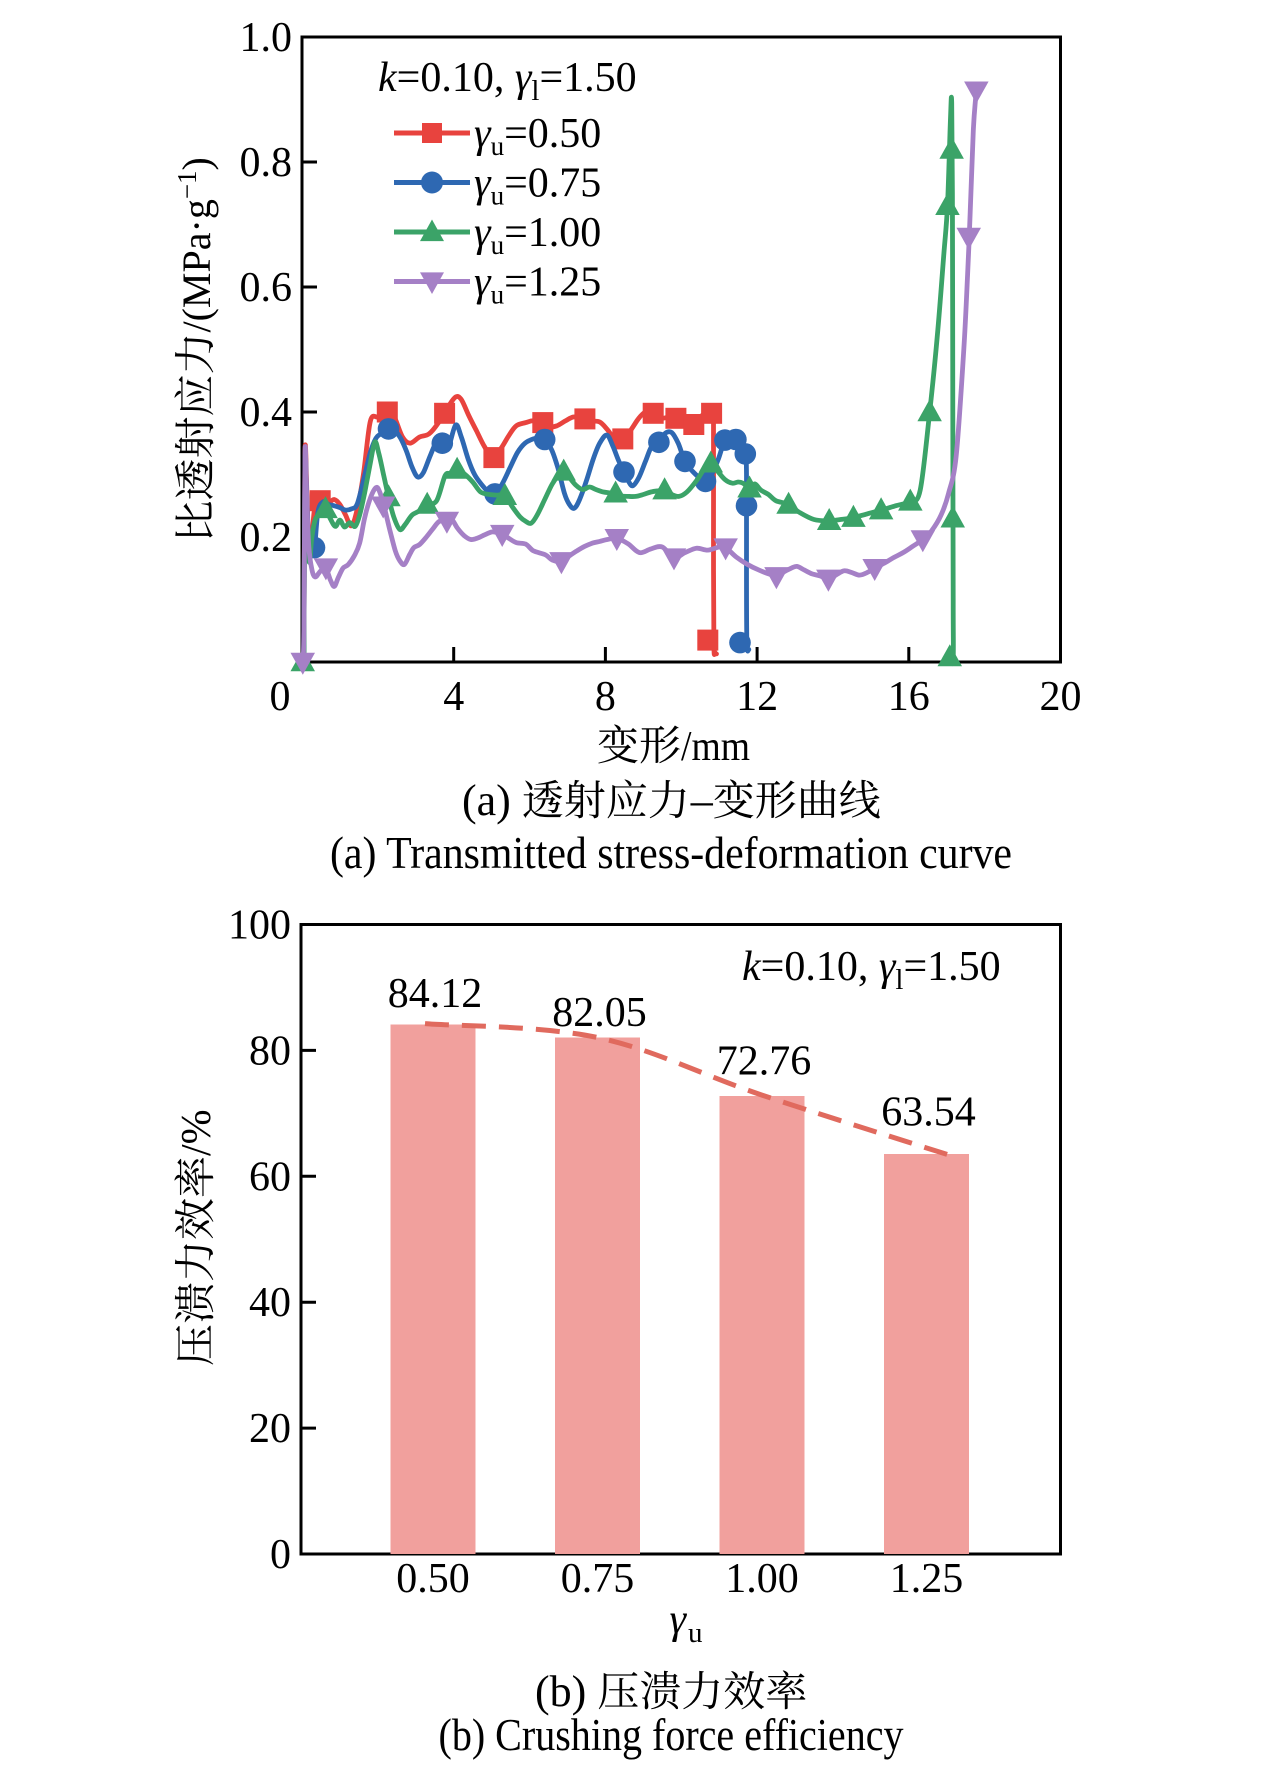 The height and width of the screenshot is (1777, 1276). What do you see at coordinates (671, 1735) in the screenshot?
I see `svg-text: (b) Crushing force efficiency` at bounding box center [671, 1735].